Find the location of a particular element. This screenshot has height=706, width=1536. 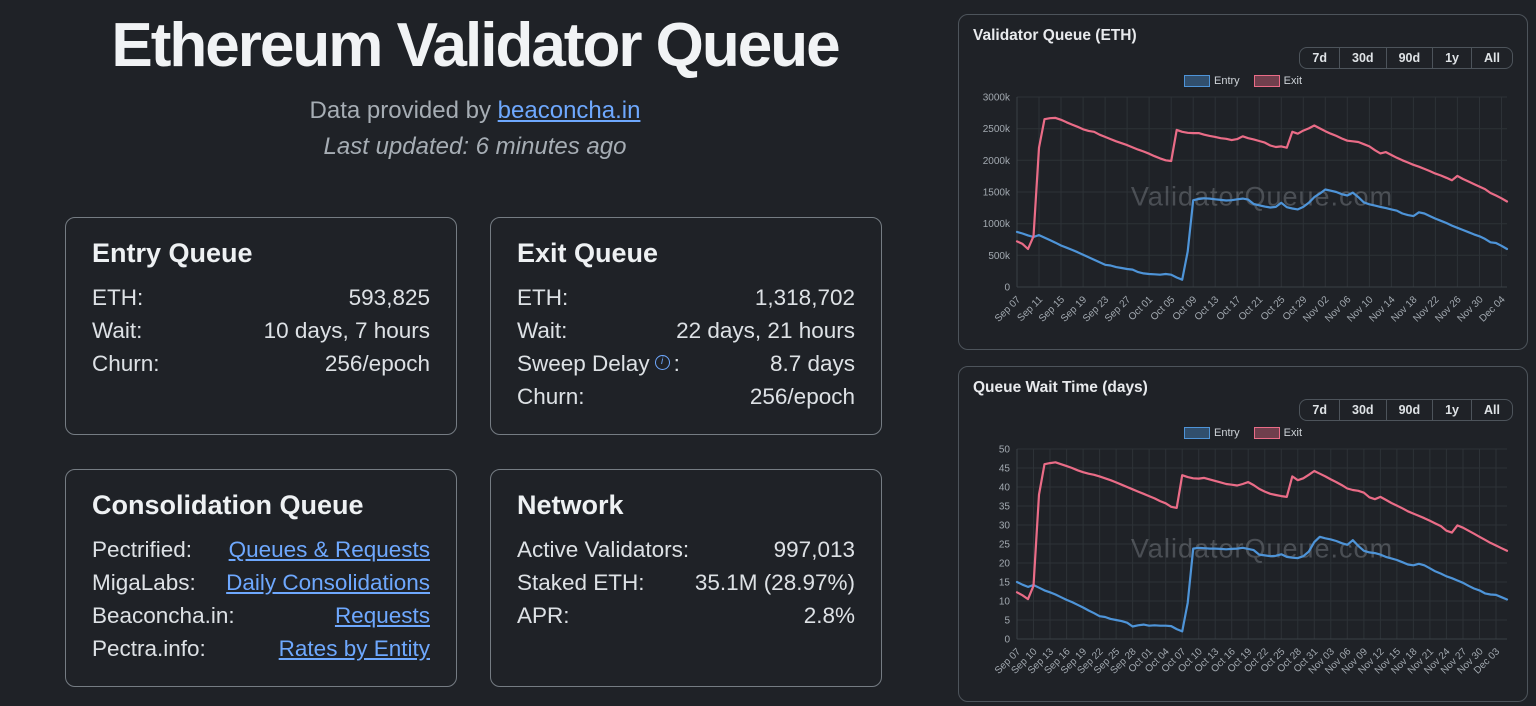

svg-text: 3000k is located at coordinates (997, 98).